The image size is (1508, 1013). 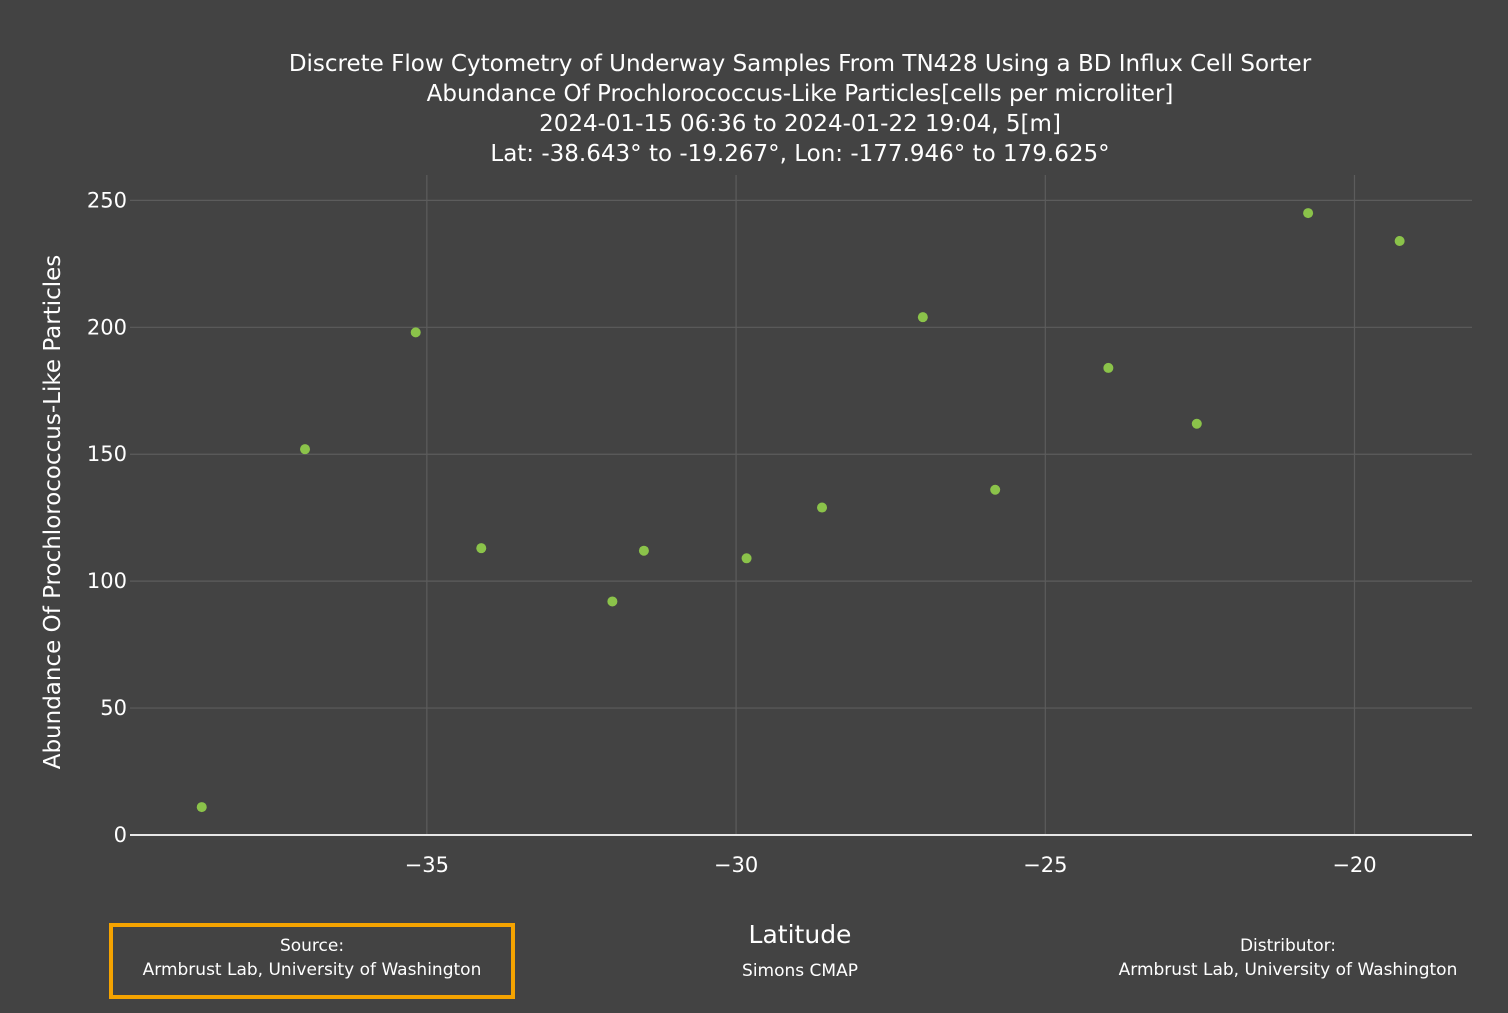 What do you see at coordinates (107, 327) in the screenshot?
I see `y-tick-label: 200` at bounding box center [107, 327].